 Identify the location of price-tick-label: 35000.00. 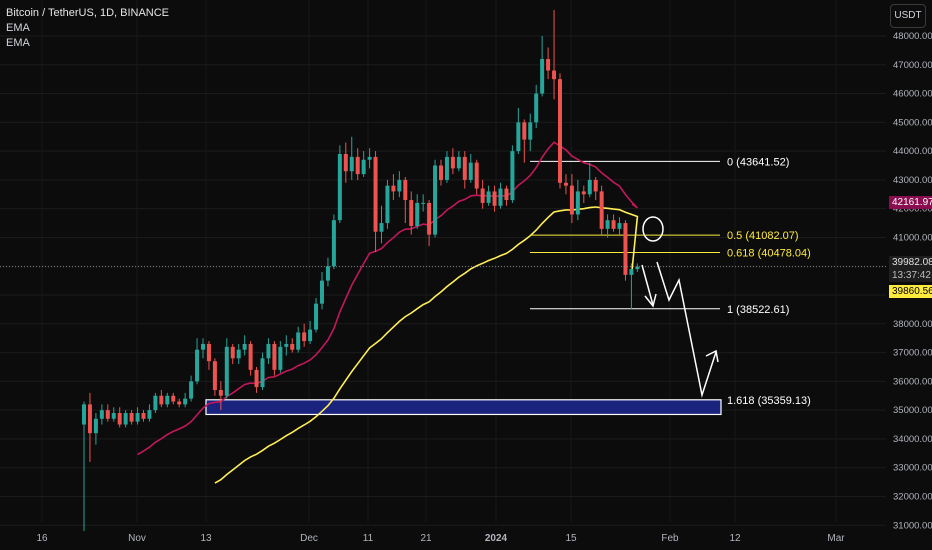
(912, 410).